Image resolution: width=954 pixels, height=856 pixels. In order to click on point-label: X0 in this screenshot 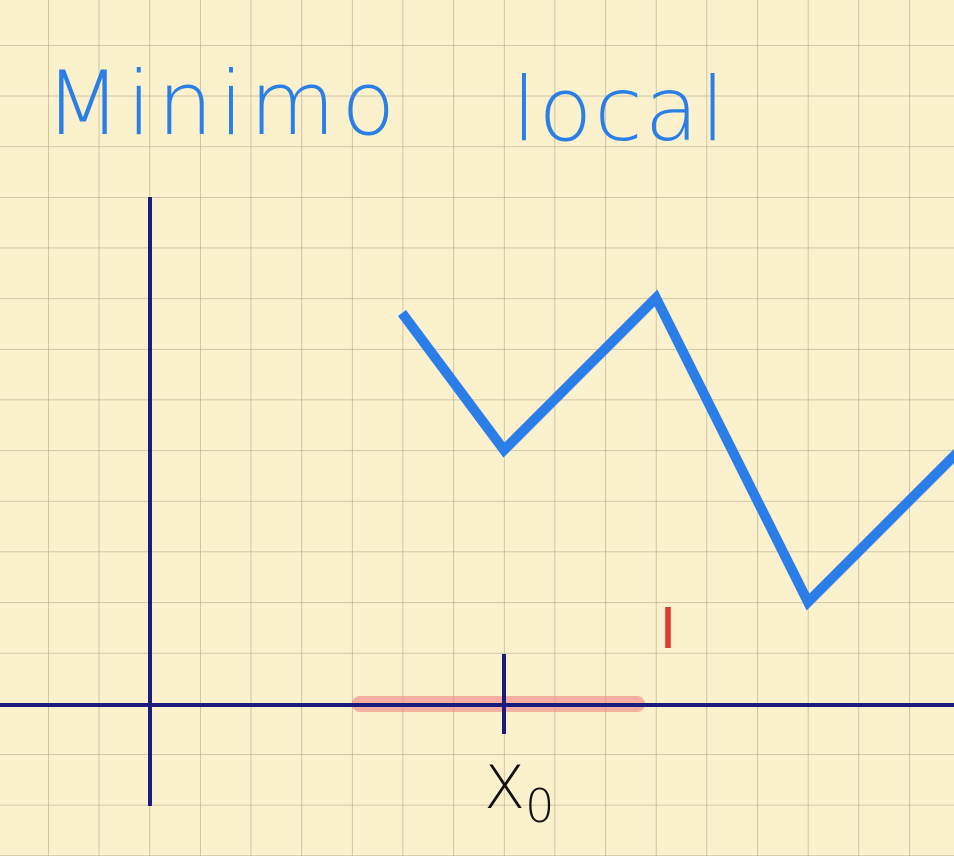, I will do `click(519, 793)`.